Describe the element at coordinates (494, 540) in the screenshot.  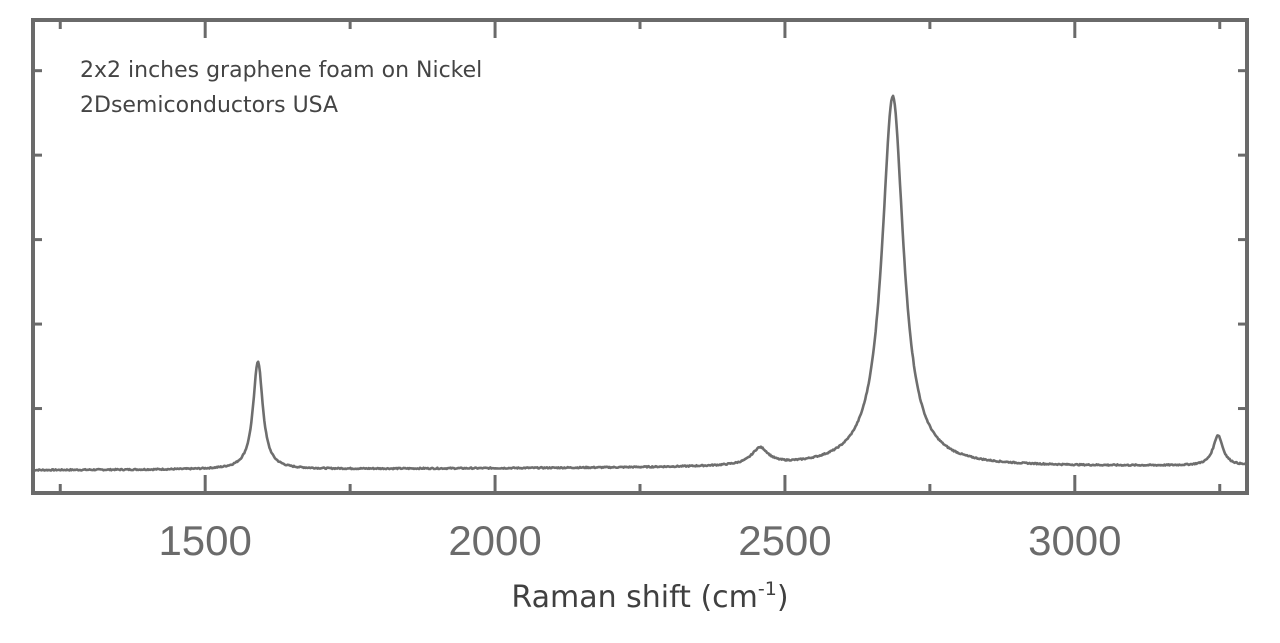
I see `x-tick-label: 2000` at that location.